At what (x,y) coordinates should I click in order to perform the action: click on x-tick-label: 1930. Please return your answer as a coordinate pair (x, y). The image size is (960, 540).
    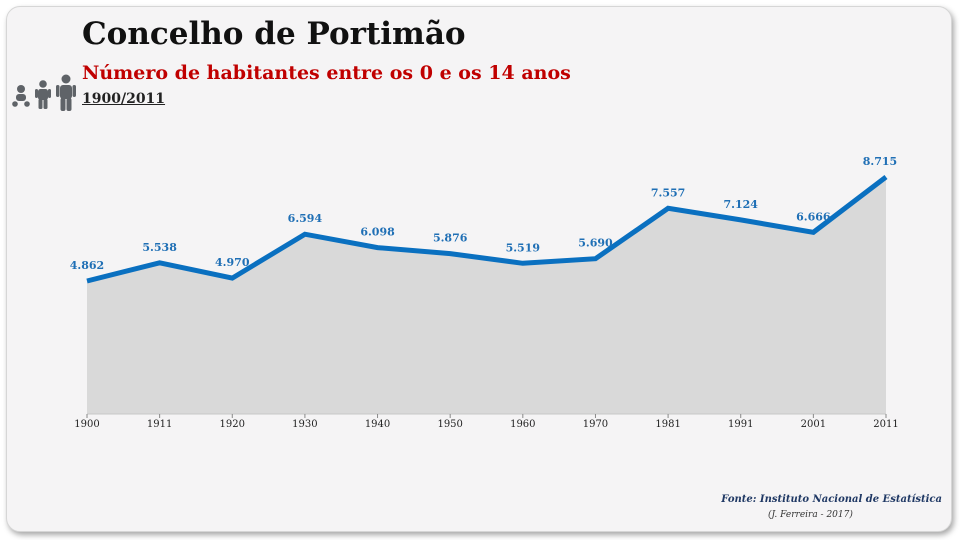
    Looking at the image, I should click on (304, 424).